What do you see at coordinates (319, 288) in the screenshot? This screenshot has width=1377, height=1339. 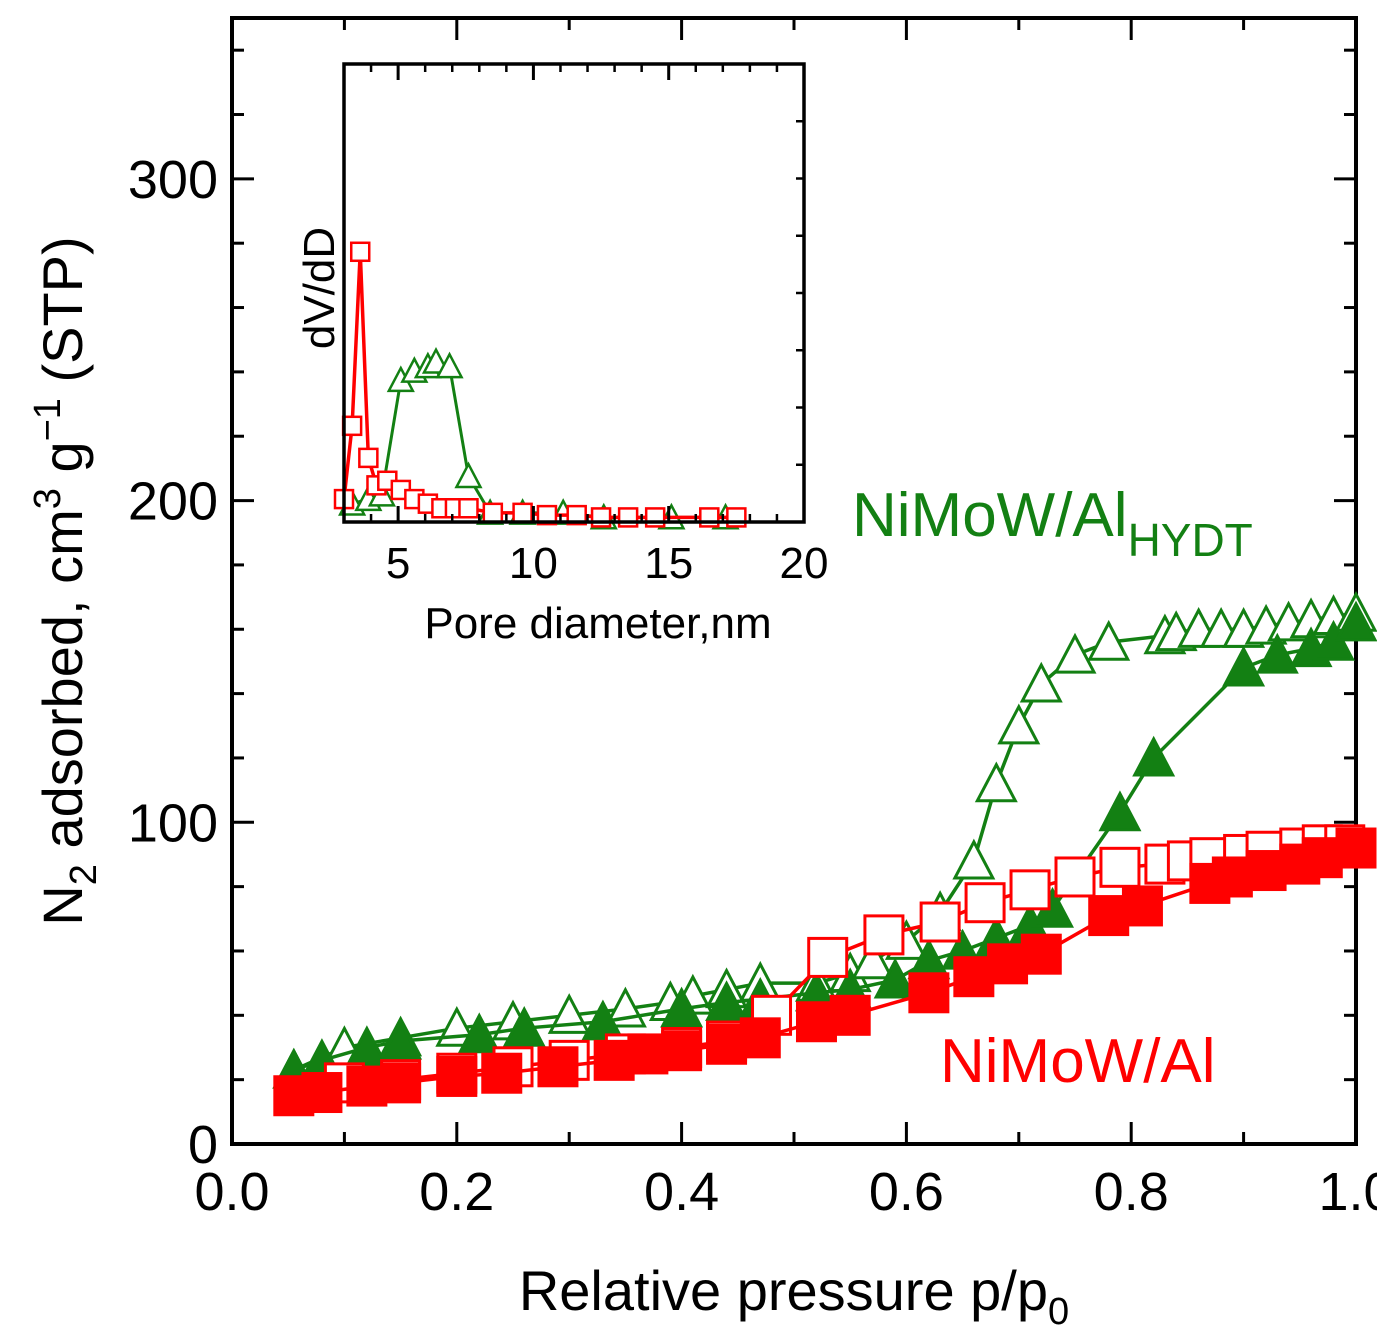 I see `inset-y-axis-title: dV/dD` at bounding box center [319, 288].